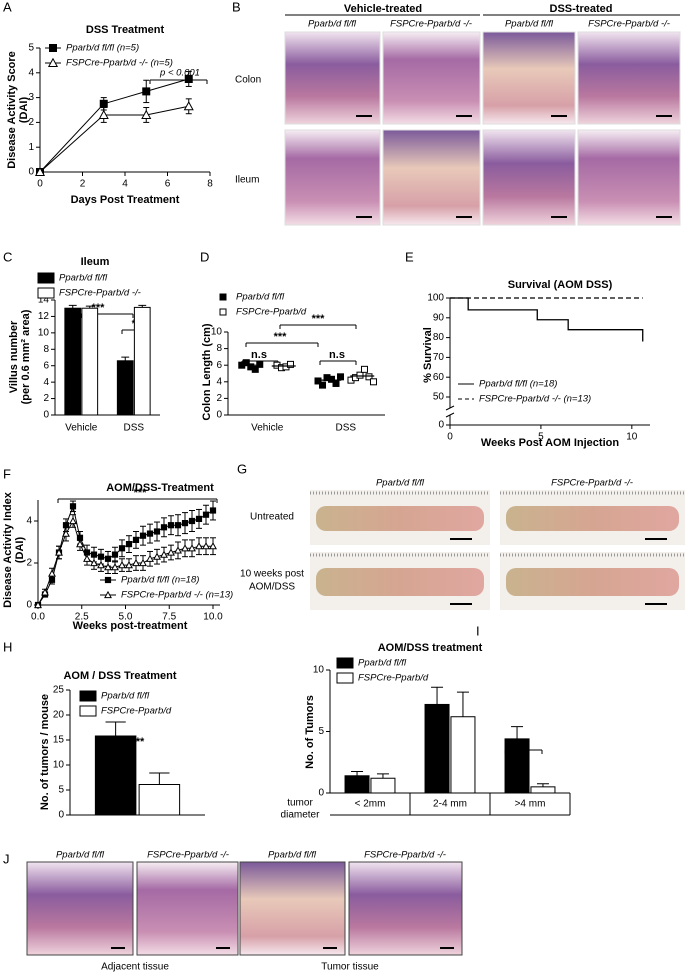 Image resolution: width=685 pixels, height=975 pixels. What do you see at coordinates (204, 256) in the screenshot?
I see `panel-letter: D` at bounding box center [204, 256].